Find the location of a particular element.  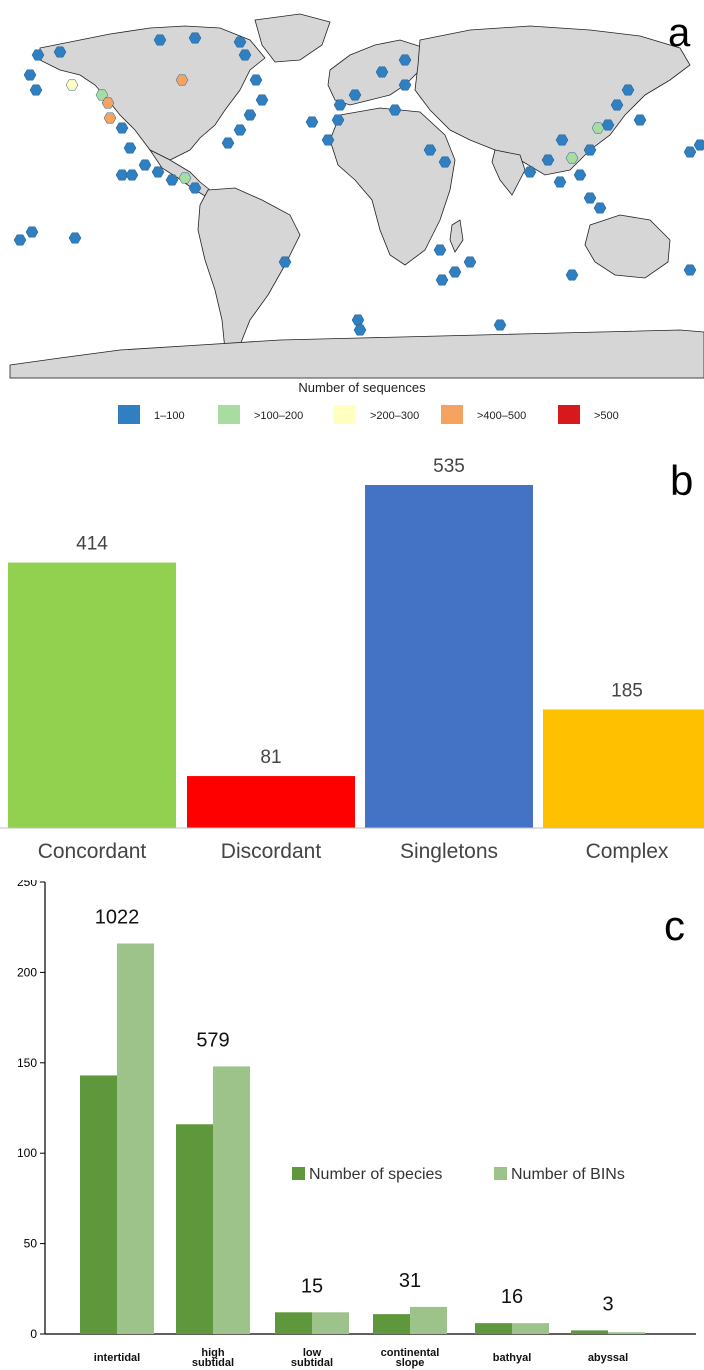

legend-label: >200–300 is located at coordinates (394, 416).